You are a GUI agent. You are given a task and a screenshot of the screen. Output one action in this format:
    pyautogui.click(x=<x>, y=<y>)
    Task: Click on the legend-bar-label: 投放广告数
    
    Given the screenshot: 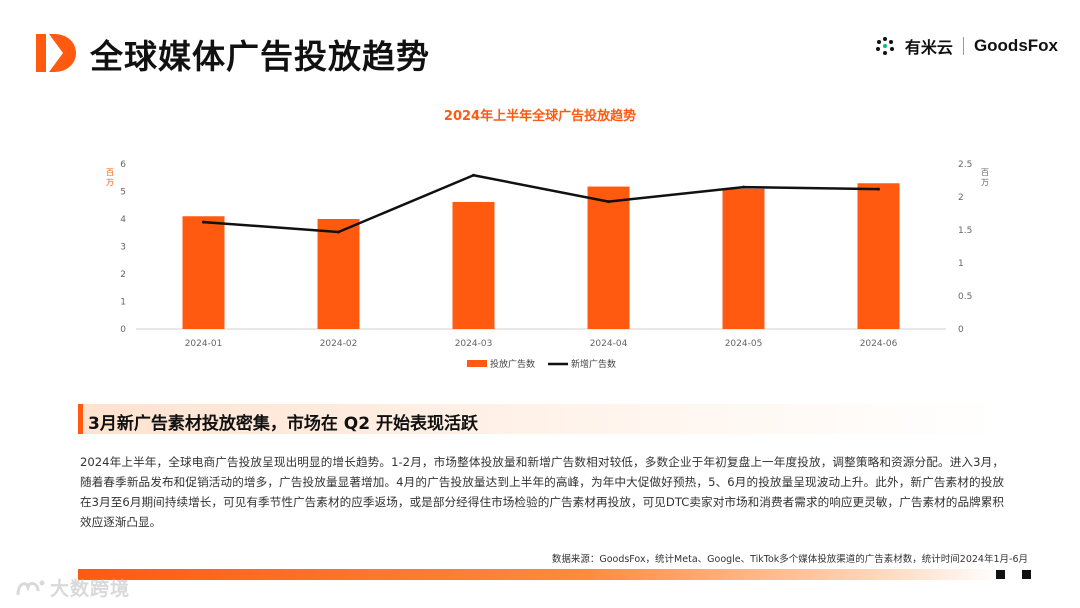 What is the action you would take?
    pyautogui.click(x=512, y=364)
    